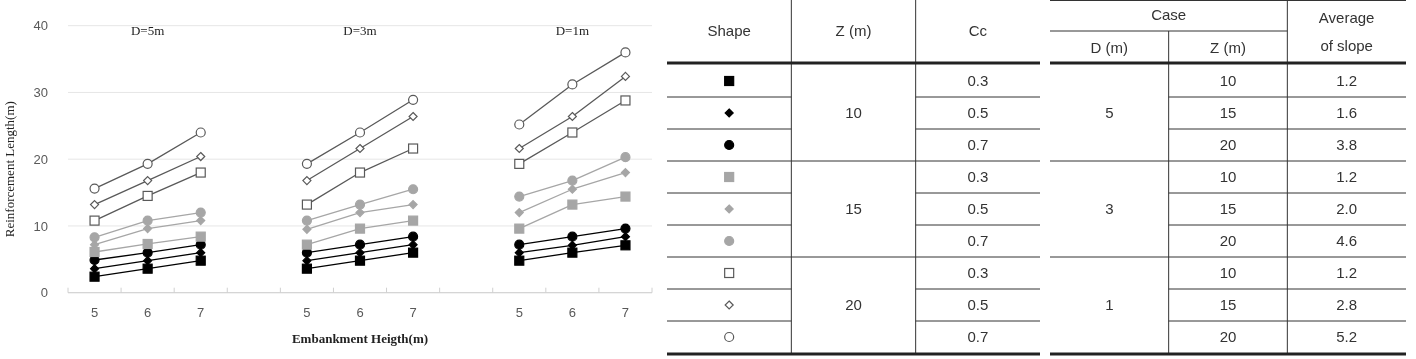 The height and width of the screenshot is (359, 1416). Describe the element at coordinates (360, 338) in the screenshot. I see `x-axis-title: Embankment Heigth(m)` at that location.